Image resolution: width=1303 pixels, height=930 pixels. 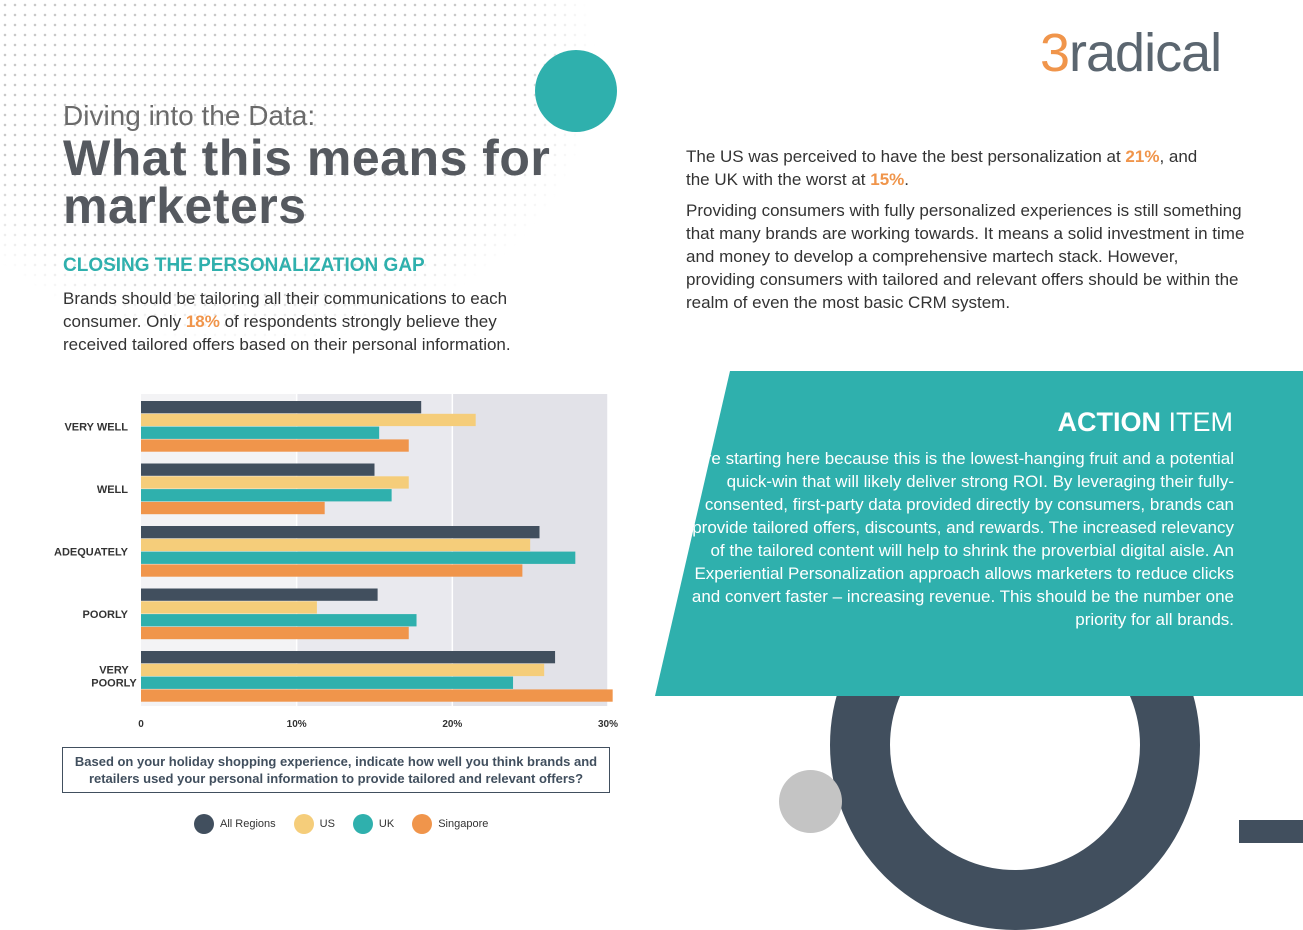 I want to click on highlight-stat-us: 21%, so click(x=1142, y=156).